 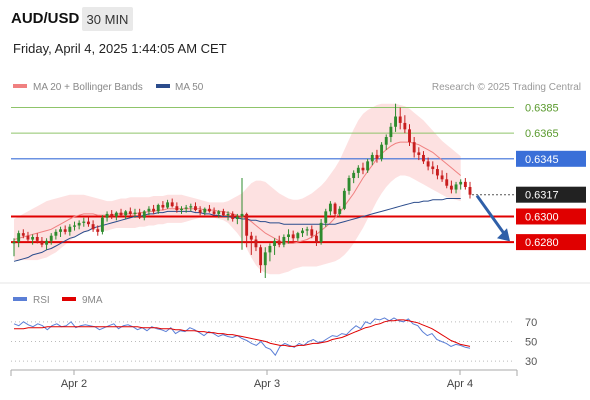 What do you see at coordinates (267, 384) in the screenshot?
I see `x-tick-label: Apr 3` at bounding box center [267, 384].